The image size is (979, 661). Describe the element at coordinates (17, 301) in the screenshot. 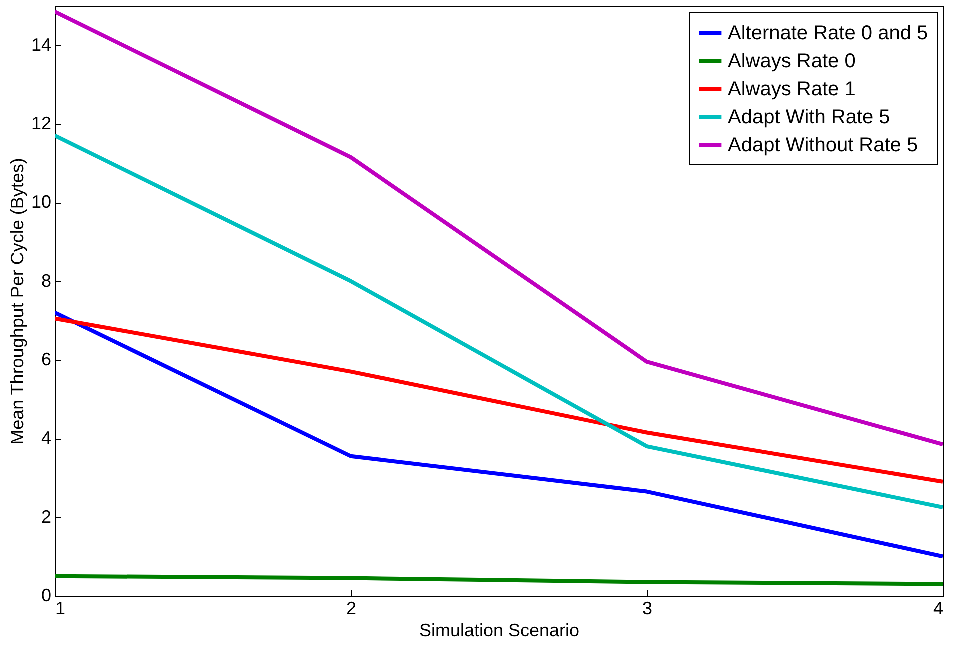

I see `y-axis-title: Mean Throughput Per Cycle (Bytes)` at that location.